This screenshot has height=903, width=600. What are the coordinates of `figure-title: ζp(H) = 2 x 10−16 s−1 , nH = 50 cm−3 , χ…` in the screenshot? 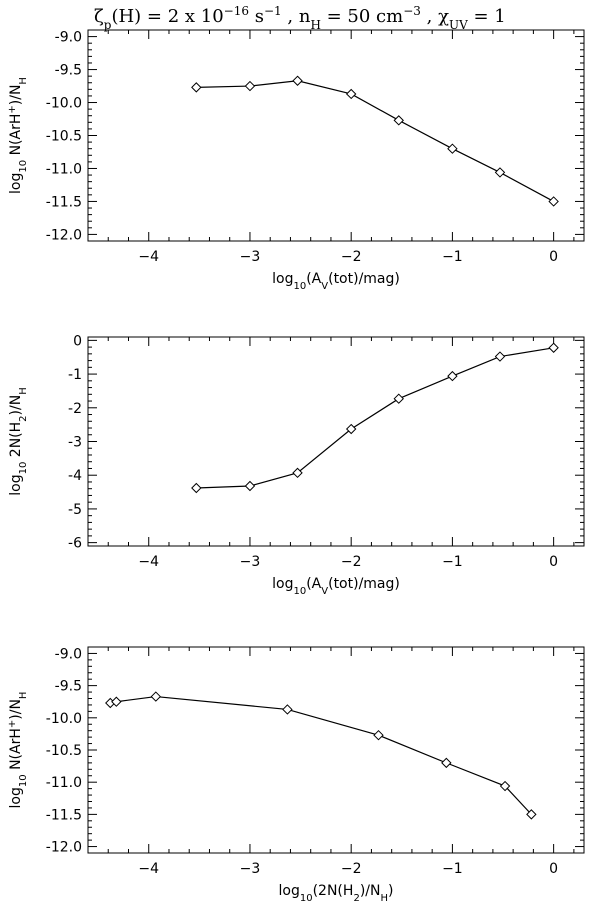 It's located at (300, 18).